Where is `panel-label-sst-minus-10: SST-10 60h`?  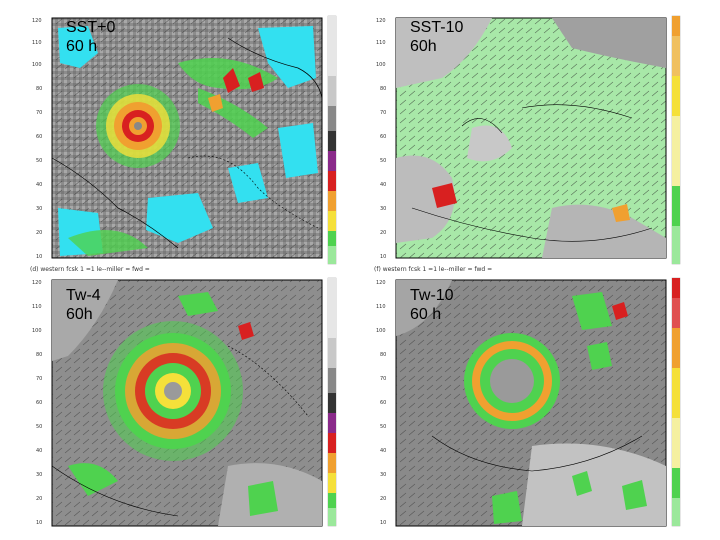
panel-label-sst-minus-10: SST-10 60h is located at coordinates (437, 37).